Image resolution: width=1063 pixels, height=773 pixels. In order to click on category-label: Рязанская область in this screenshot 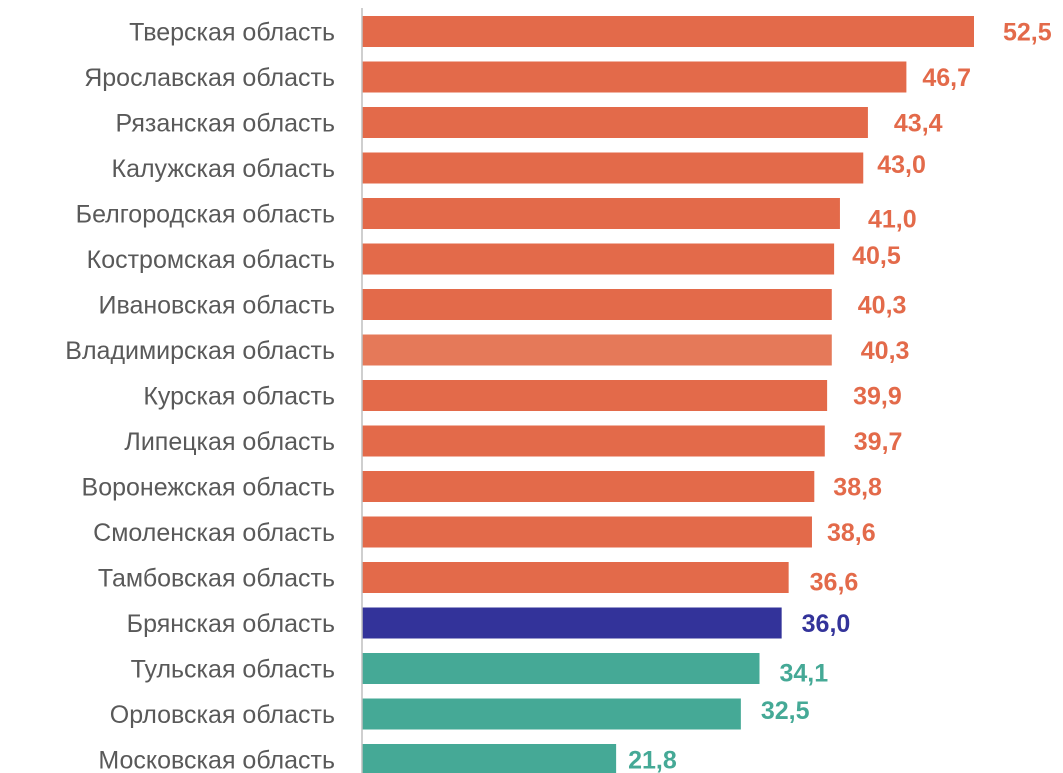, I will do `click(226, 124)`.